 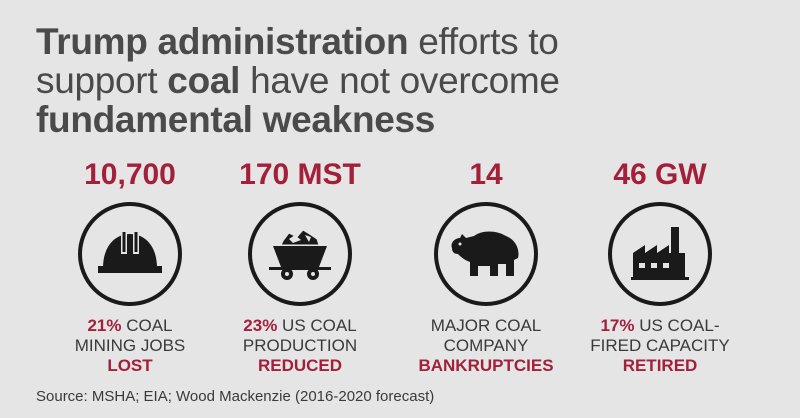 I want to click on factory-icon, so click(x=660, y=253).